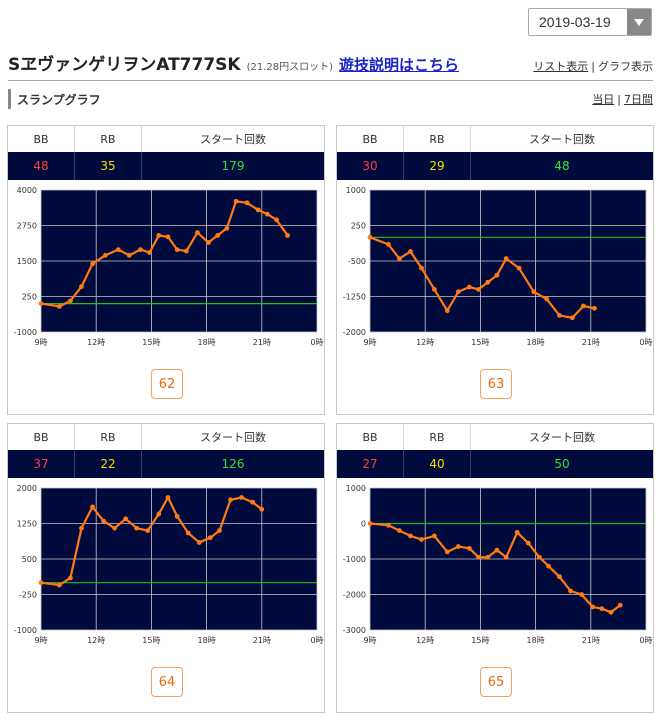 The height and width of the screenshot is (714, 661). Describe the element at coordinates (290, 67) in the screenshot. I see `machine-rate: (21.28円スロット)` at that location.